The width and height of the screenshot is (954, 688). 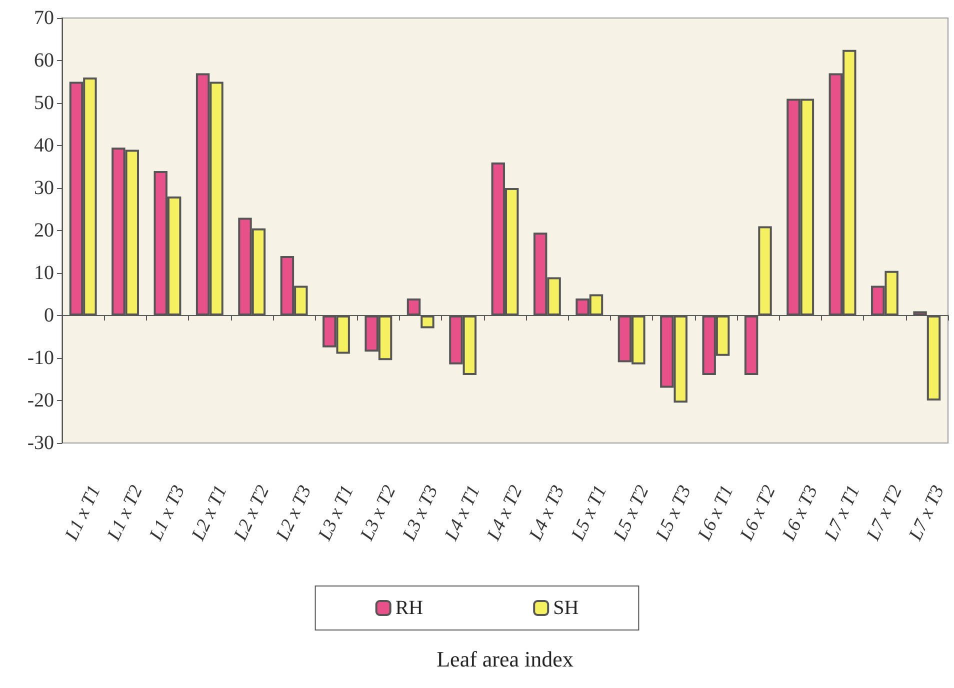 I want to click on x-tick-label: L5 x T3, so click(x=674, y=513).